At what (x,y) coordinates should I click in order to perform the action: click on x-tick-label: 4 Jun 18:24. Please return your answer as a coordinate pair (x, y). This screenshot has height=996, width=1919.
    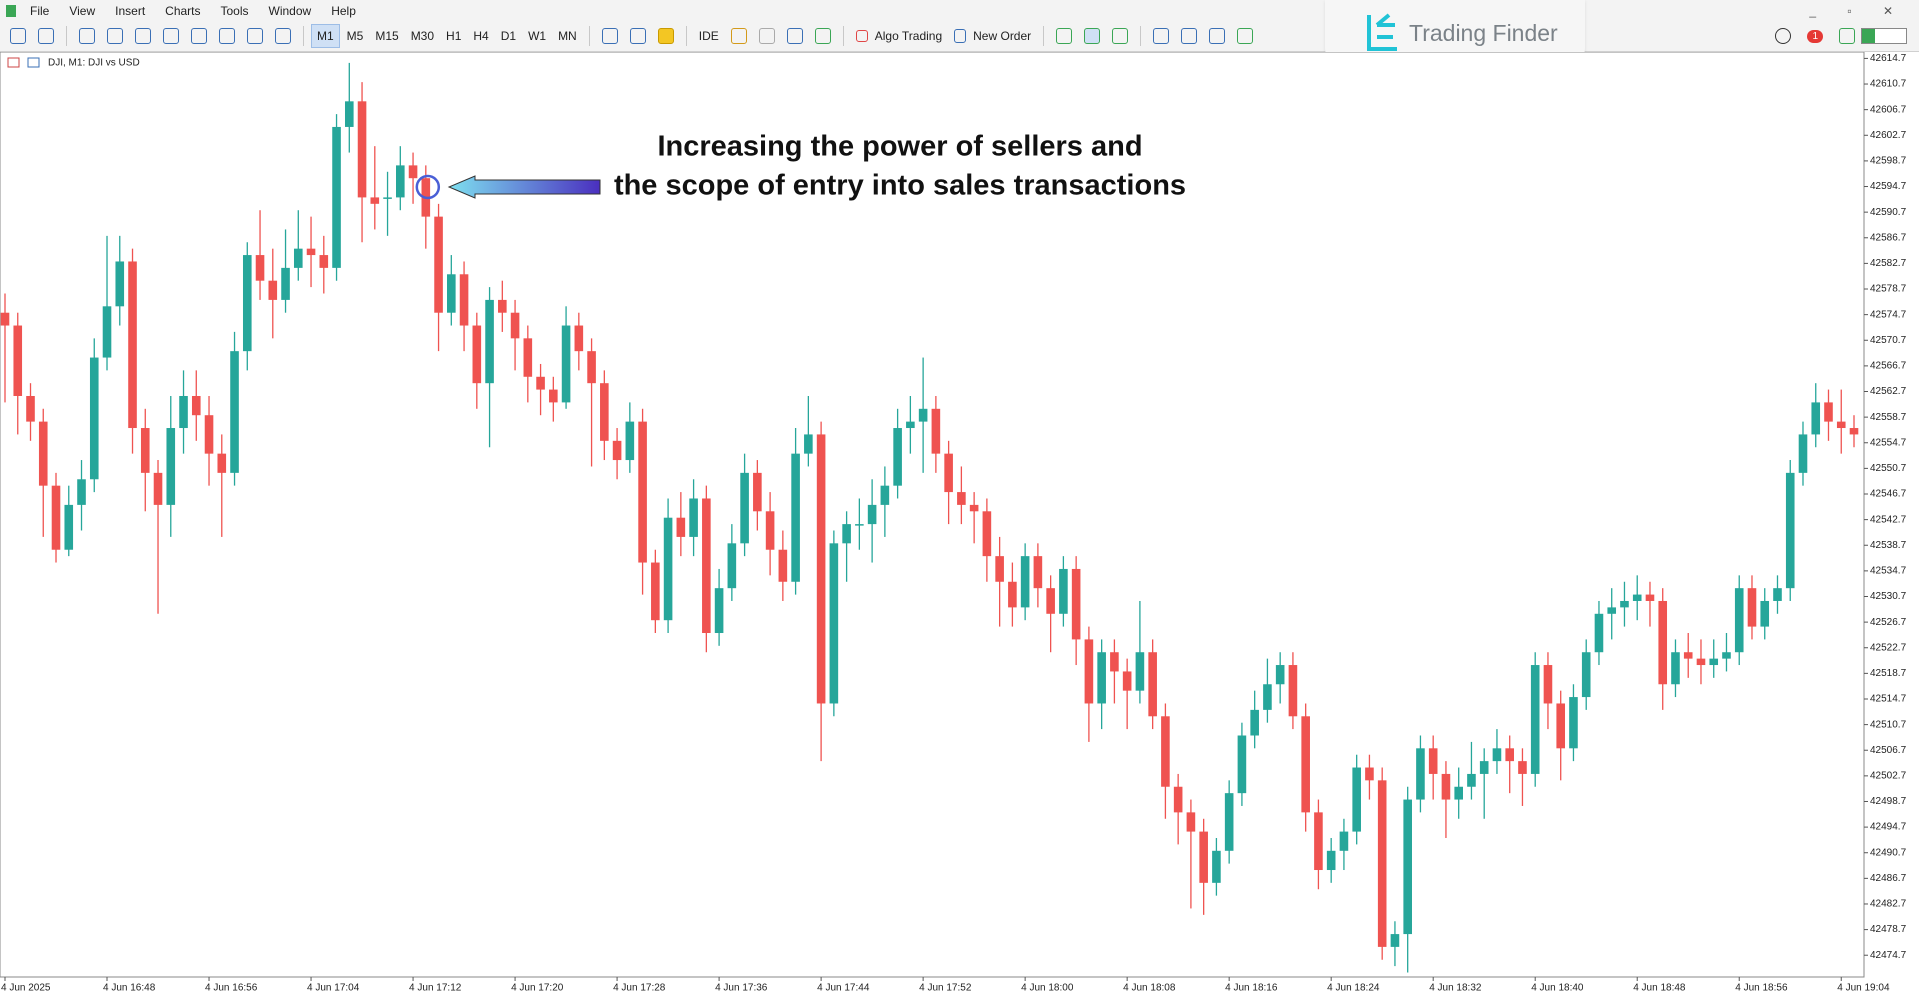
    Looking at the image, I should click on (1353, 988).